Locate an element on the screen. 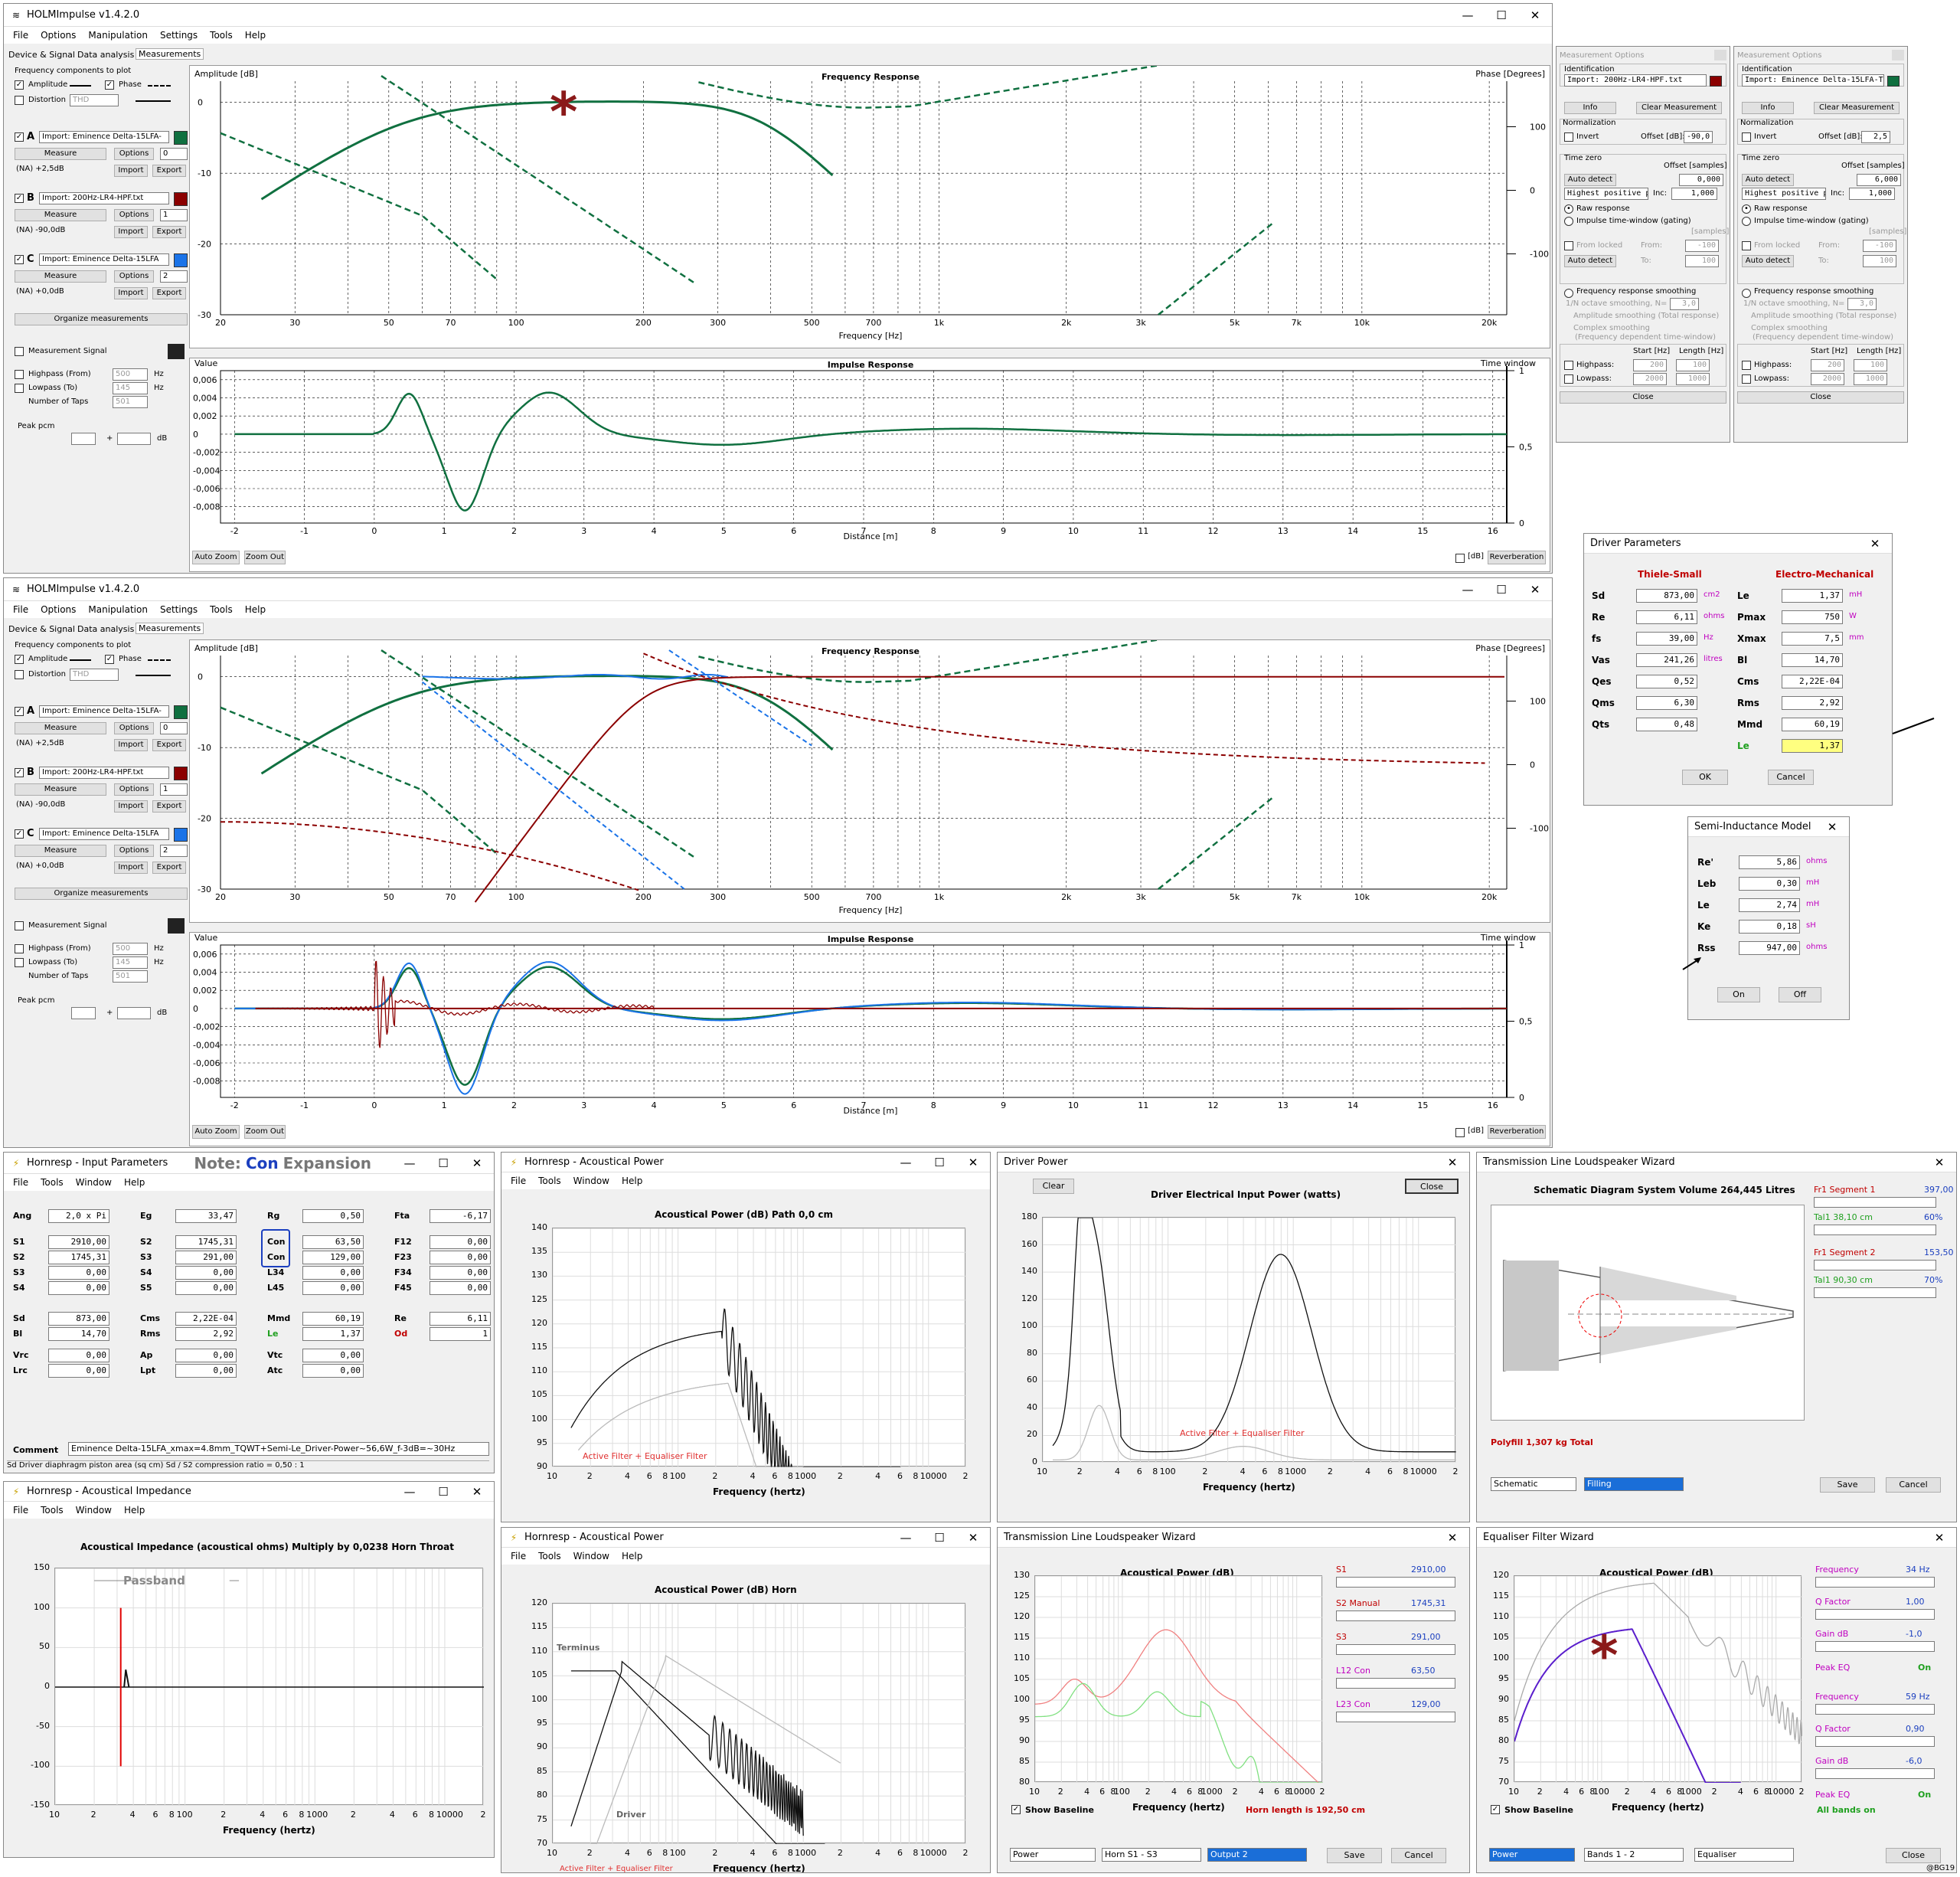 Image resolution: width=1960 pixels, height=1877 pixels. channel-chB-measure-button: Measure is located at coordinates (60, 789).